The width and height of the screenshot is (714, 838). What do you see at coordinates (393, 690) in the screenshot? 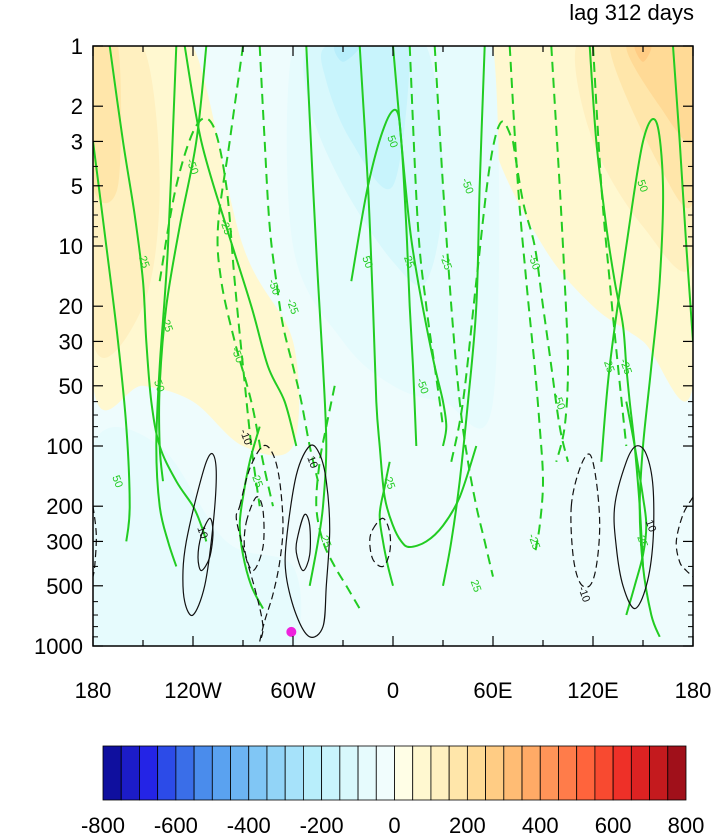
I see `x-tick-label: 0` at bounding box center [393, 690].